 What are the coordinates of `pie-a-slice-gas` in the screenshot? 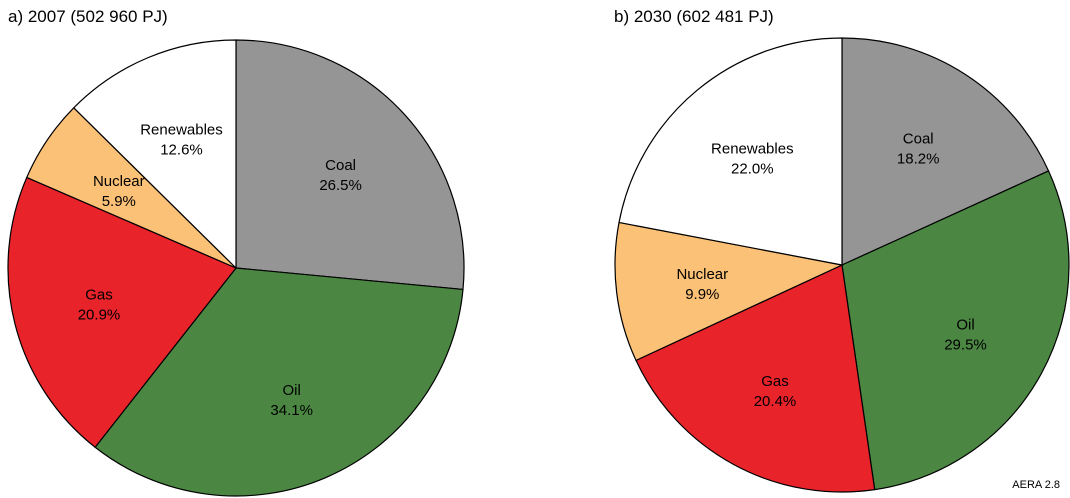 It's located at (122, 312).